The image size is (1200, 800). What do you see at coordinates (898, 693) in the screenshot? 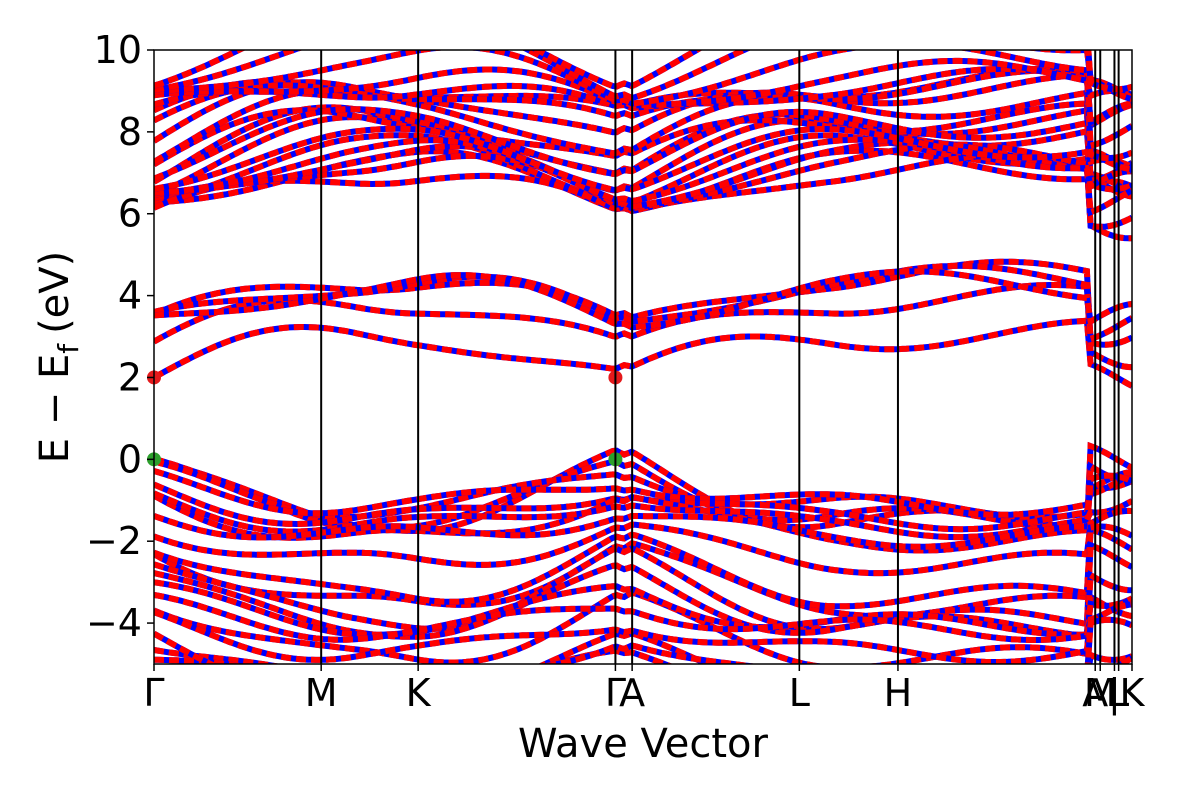
I see `kpoint-label: H` at bounding box center [898, 693].